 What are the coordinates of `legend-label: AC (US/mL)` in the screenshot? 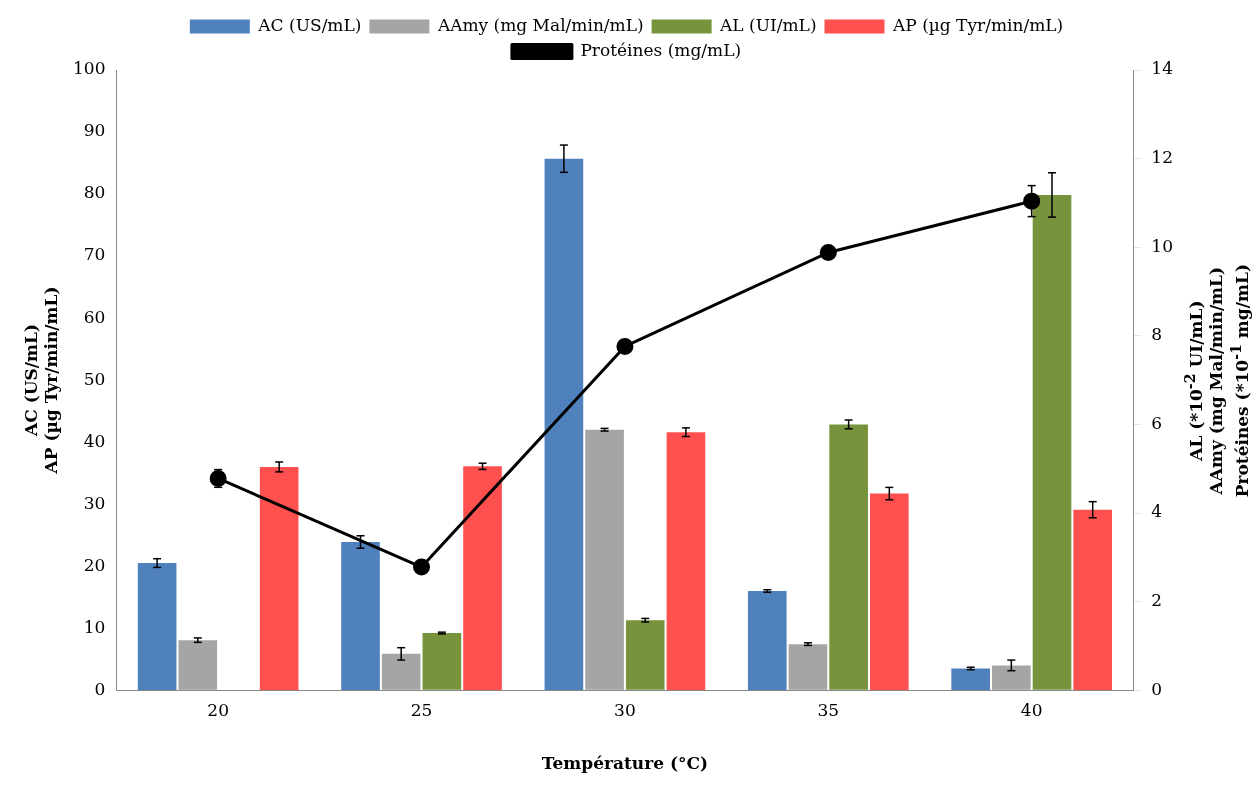 It's located at (309, 24).